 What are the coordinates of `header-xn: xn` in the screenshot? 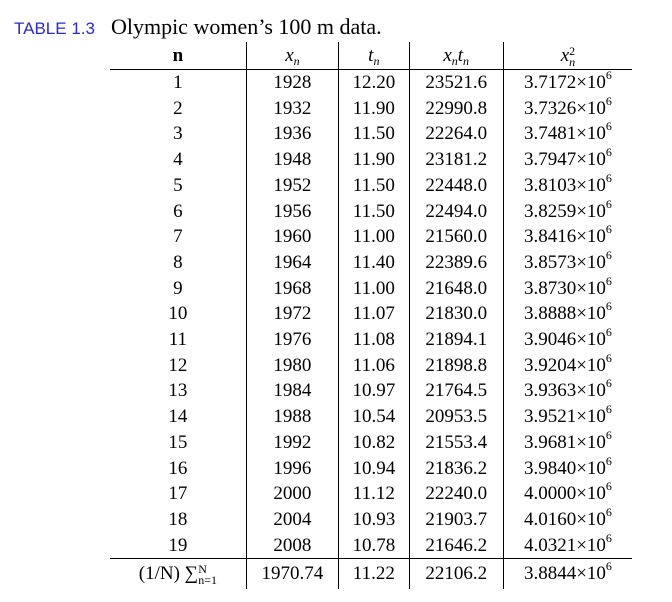 It's located at (293, 56).